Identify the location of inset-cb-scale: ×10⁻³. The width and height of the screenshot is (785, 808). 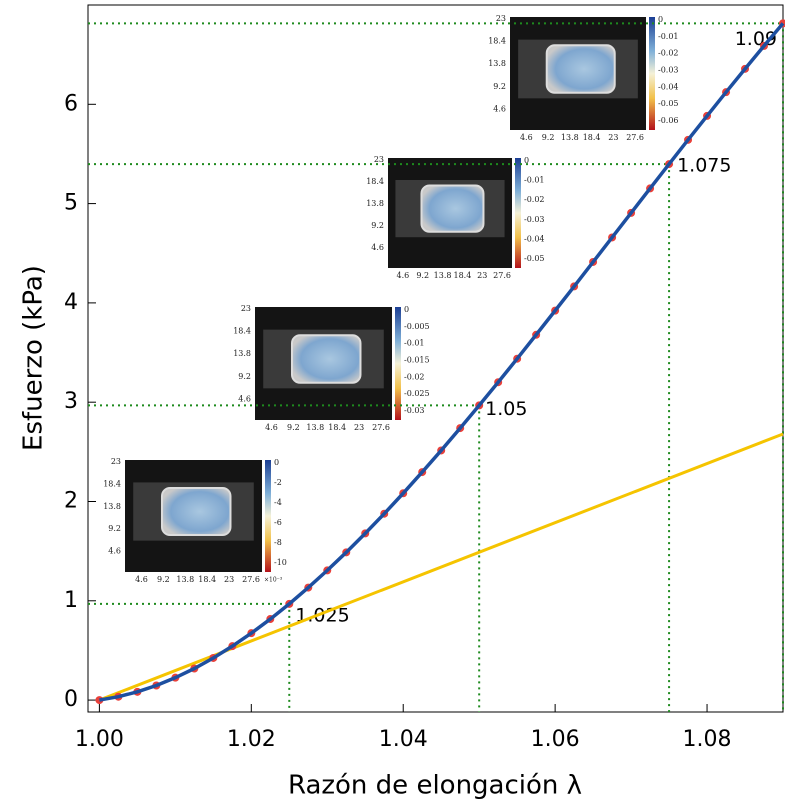
(273, 580).